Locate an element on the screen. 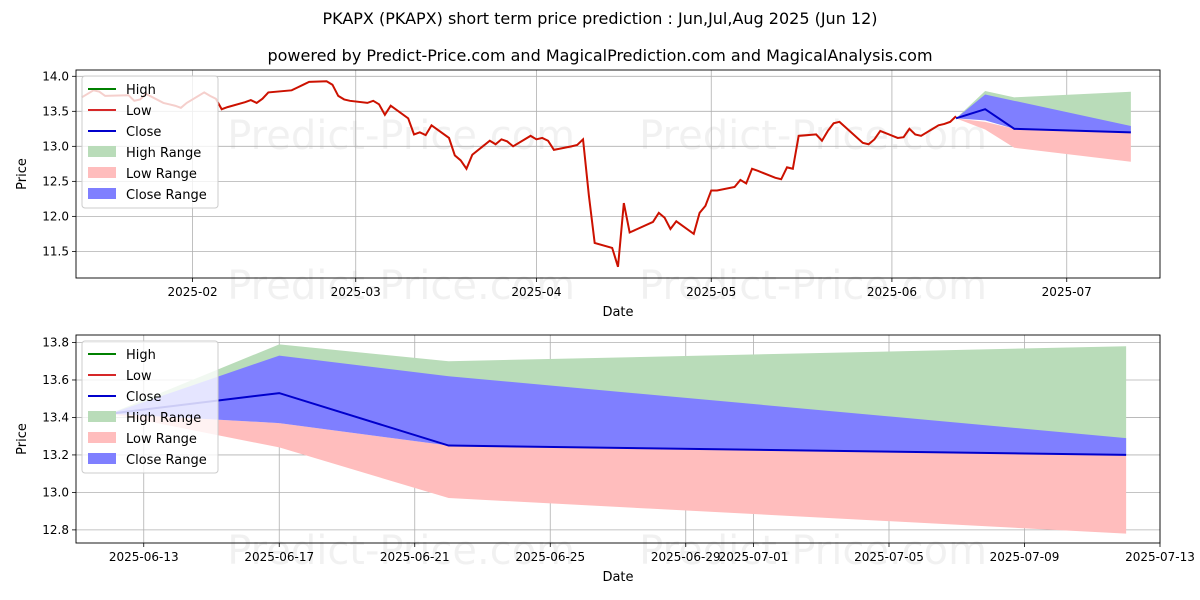 This screenshot has height=600, width=1200. y-tick-label: 11.5 is located at coordinates (55, 251).